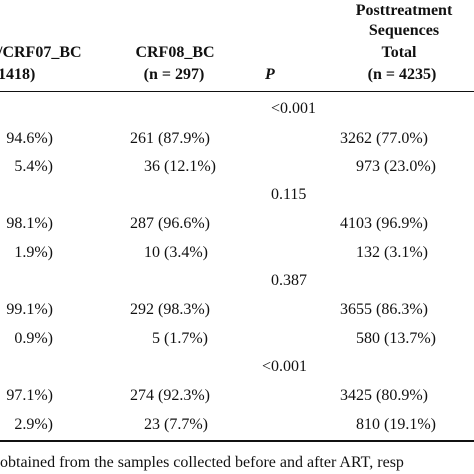 Image resolution: width=474 pixels, height=474 pixels. Describe the element at coordinates (402, 74) in the screenshot. I see `header-col4-line4: (n = 4235)` at that location.